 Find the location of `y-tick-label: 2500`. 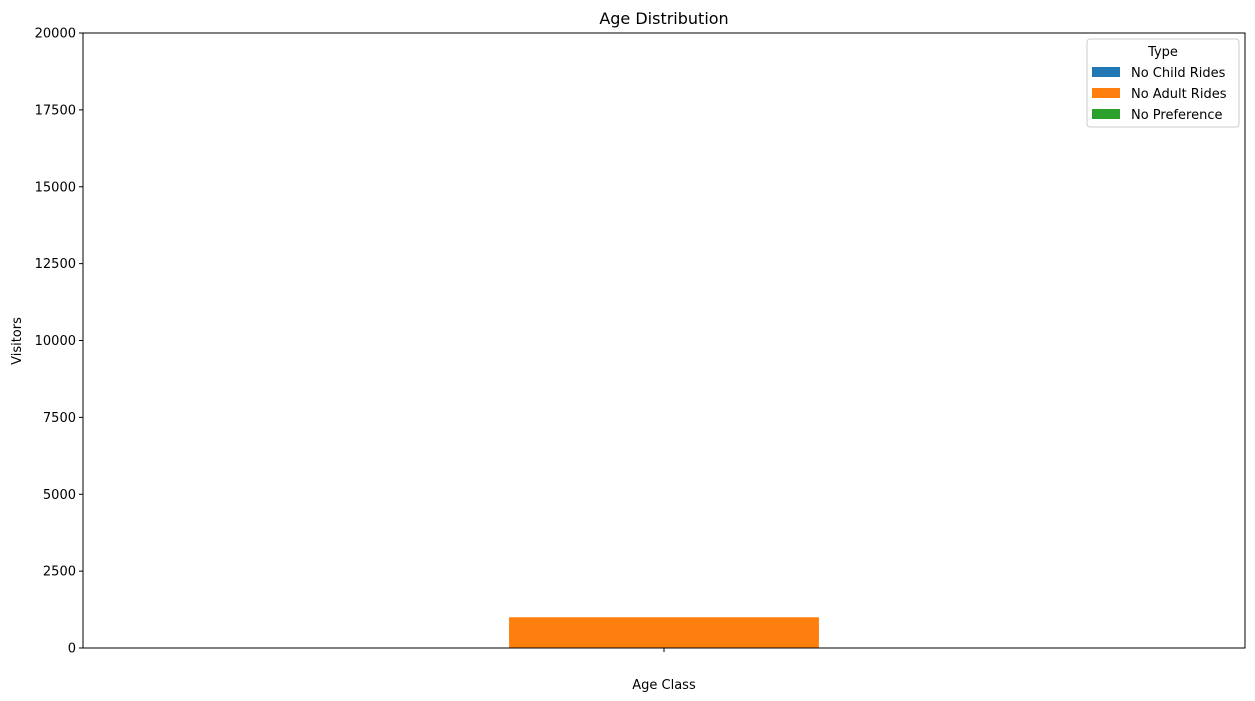

y-tick-label: 2500 is located at coordinates (59, 572).